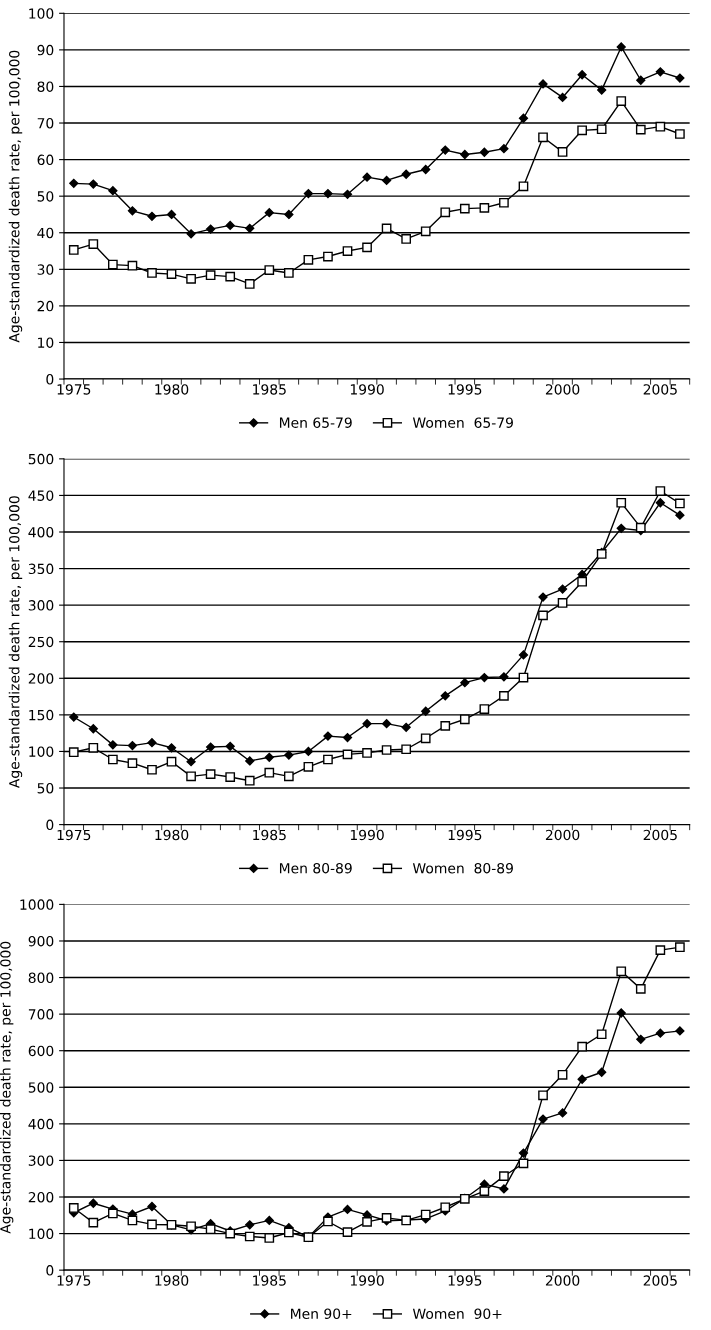  I want to click on y-tick-label: 60, so click(45, 160).